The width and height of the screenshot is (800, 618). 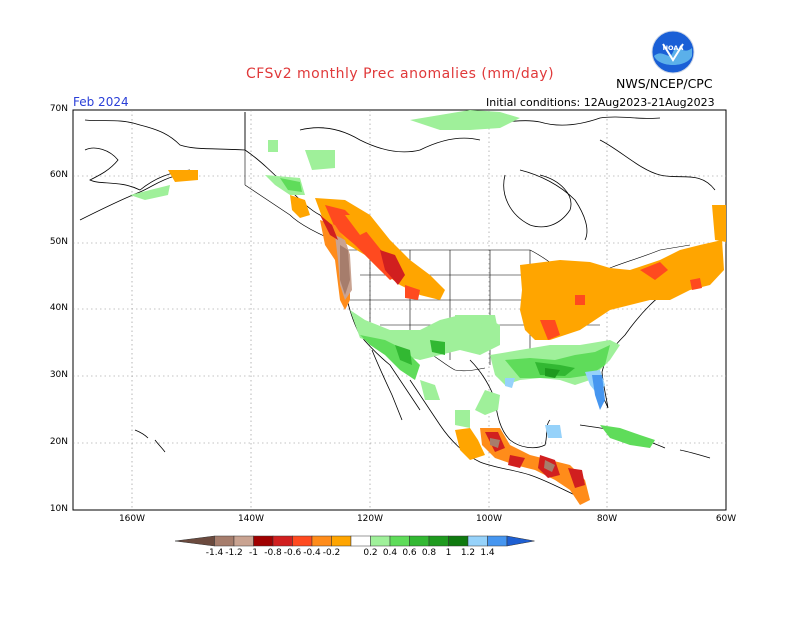 I want to click on colorbar-label: 1.2, so click(x=468, y=553).